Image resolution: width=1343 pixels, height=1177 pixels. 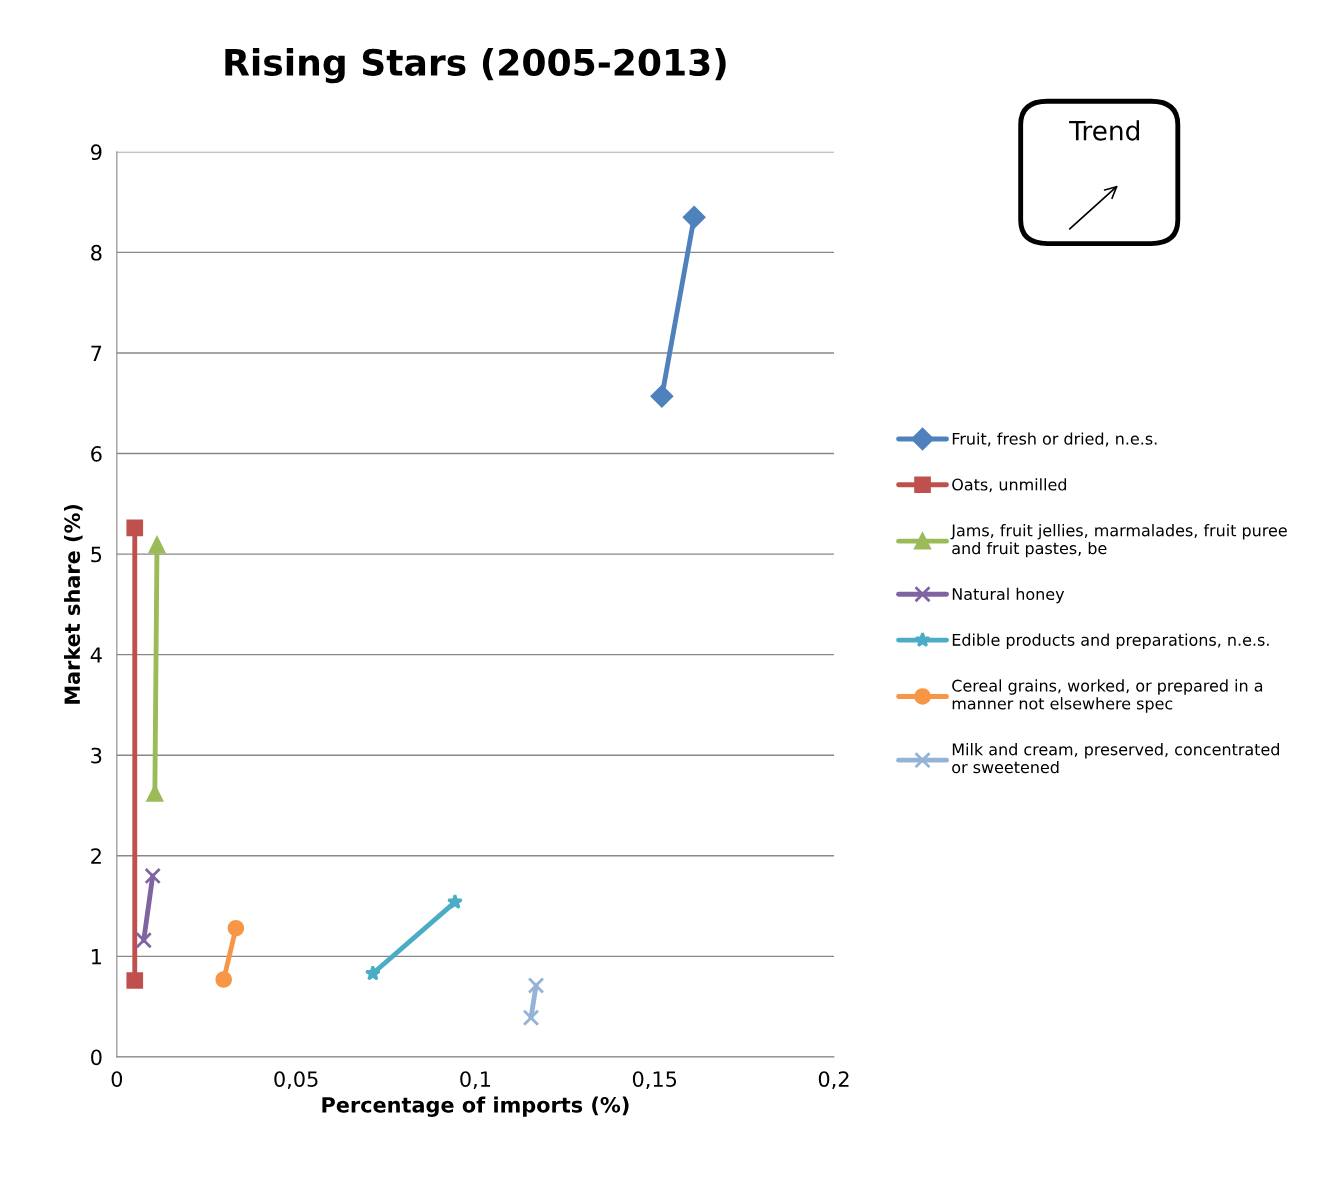 I want to click on x-tick-label: 0,05, so click(x=296, y=1080).